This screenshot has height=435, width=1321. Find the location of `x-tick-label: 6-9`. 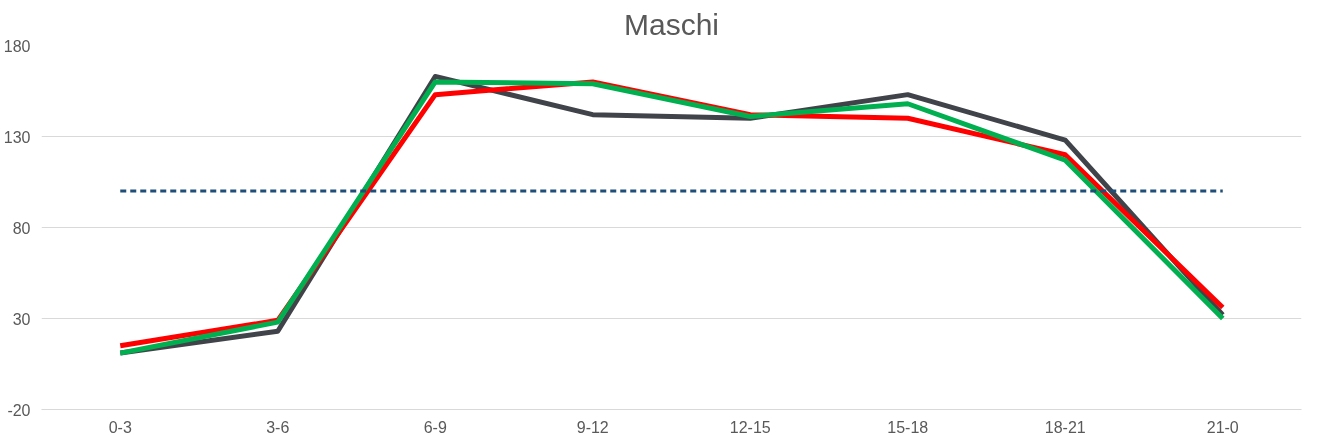

x-tick-label: 6-9 is located at coordinates (435, 426).